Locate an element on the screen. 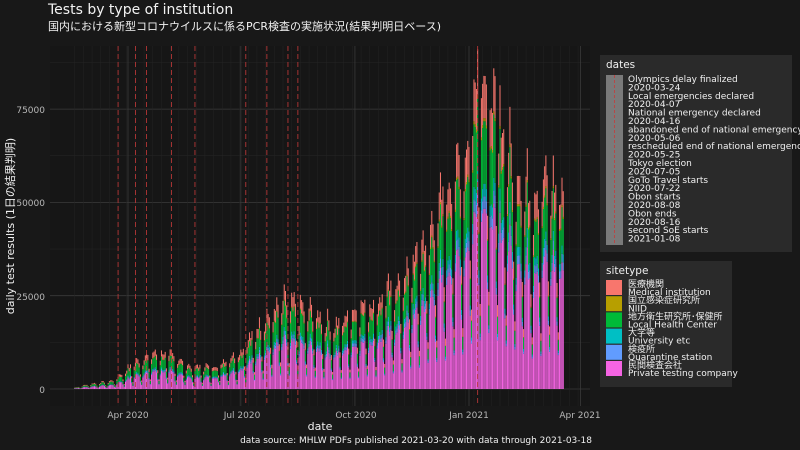  x-tick-label: Apr 2021 is located at coordinates (579, 416).